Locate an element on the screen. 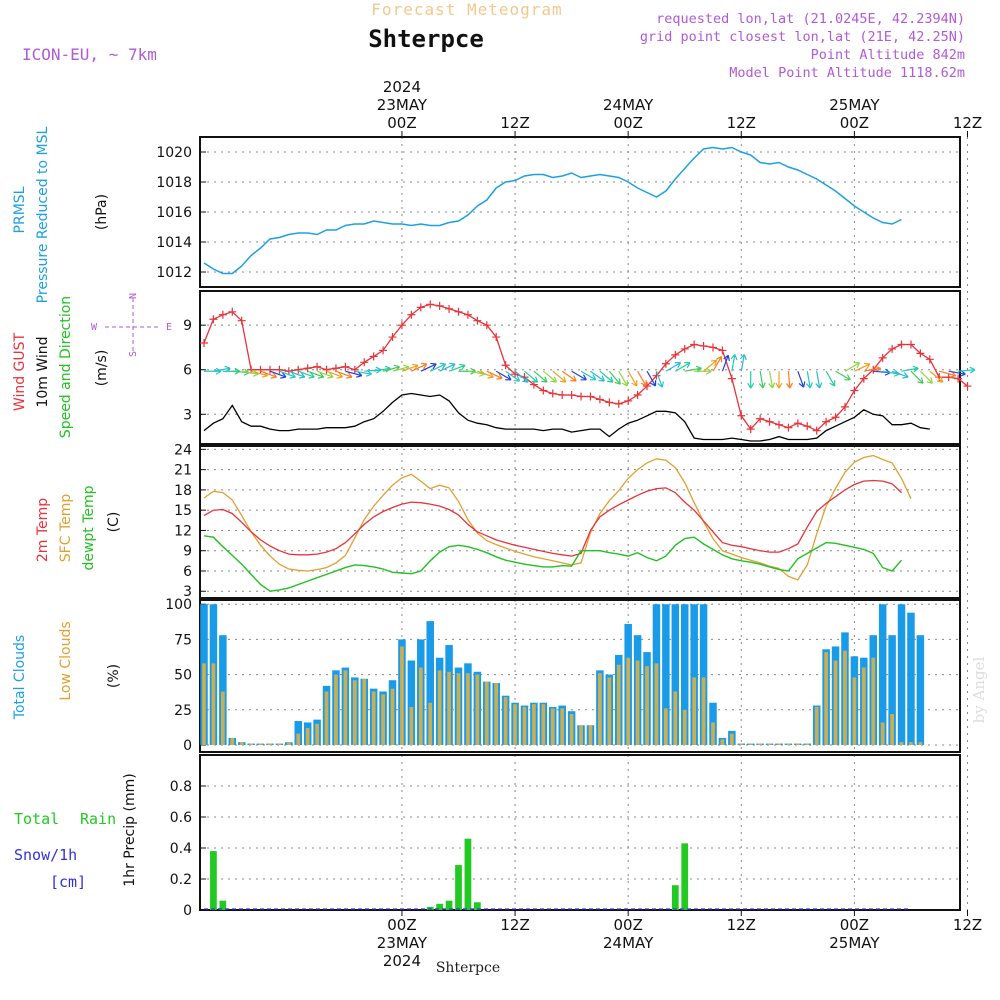  requested-coords: requested lon,lat (21.0245E, 42.2394N) is located at coordinates (810, 19).